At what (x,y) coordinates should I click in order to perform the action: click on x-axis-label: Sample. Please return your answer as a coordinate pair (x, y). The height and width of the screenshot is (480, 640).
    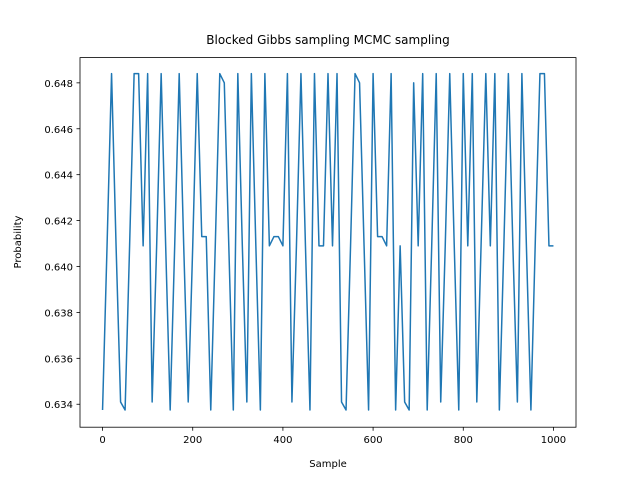
    Looking at the image, I should click on (328, 464).